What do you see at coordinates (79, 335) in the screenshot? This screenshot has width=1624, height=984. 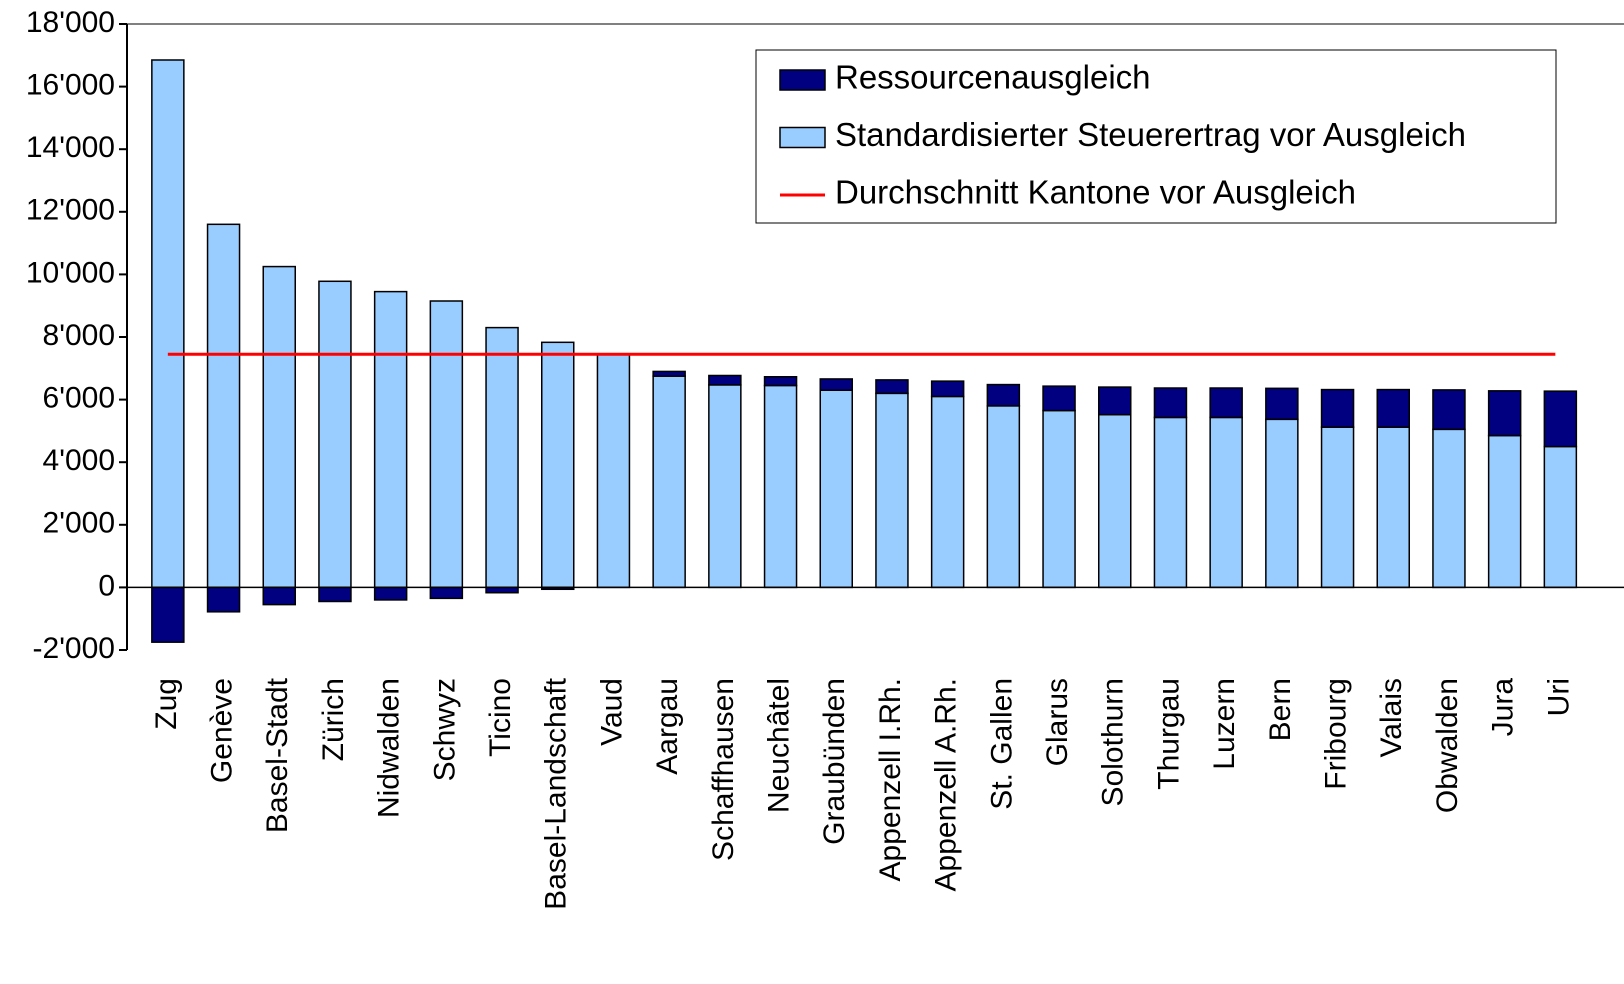 I see `y-tick-label: 8'000` at bounding box center [79, 335].